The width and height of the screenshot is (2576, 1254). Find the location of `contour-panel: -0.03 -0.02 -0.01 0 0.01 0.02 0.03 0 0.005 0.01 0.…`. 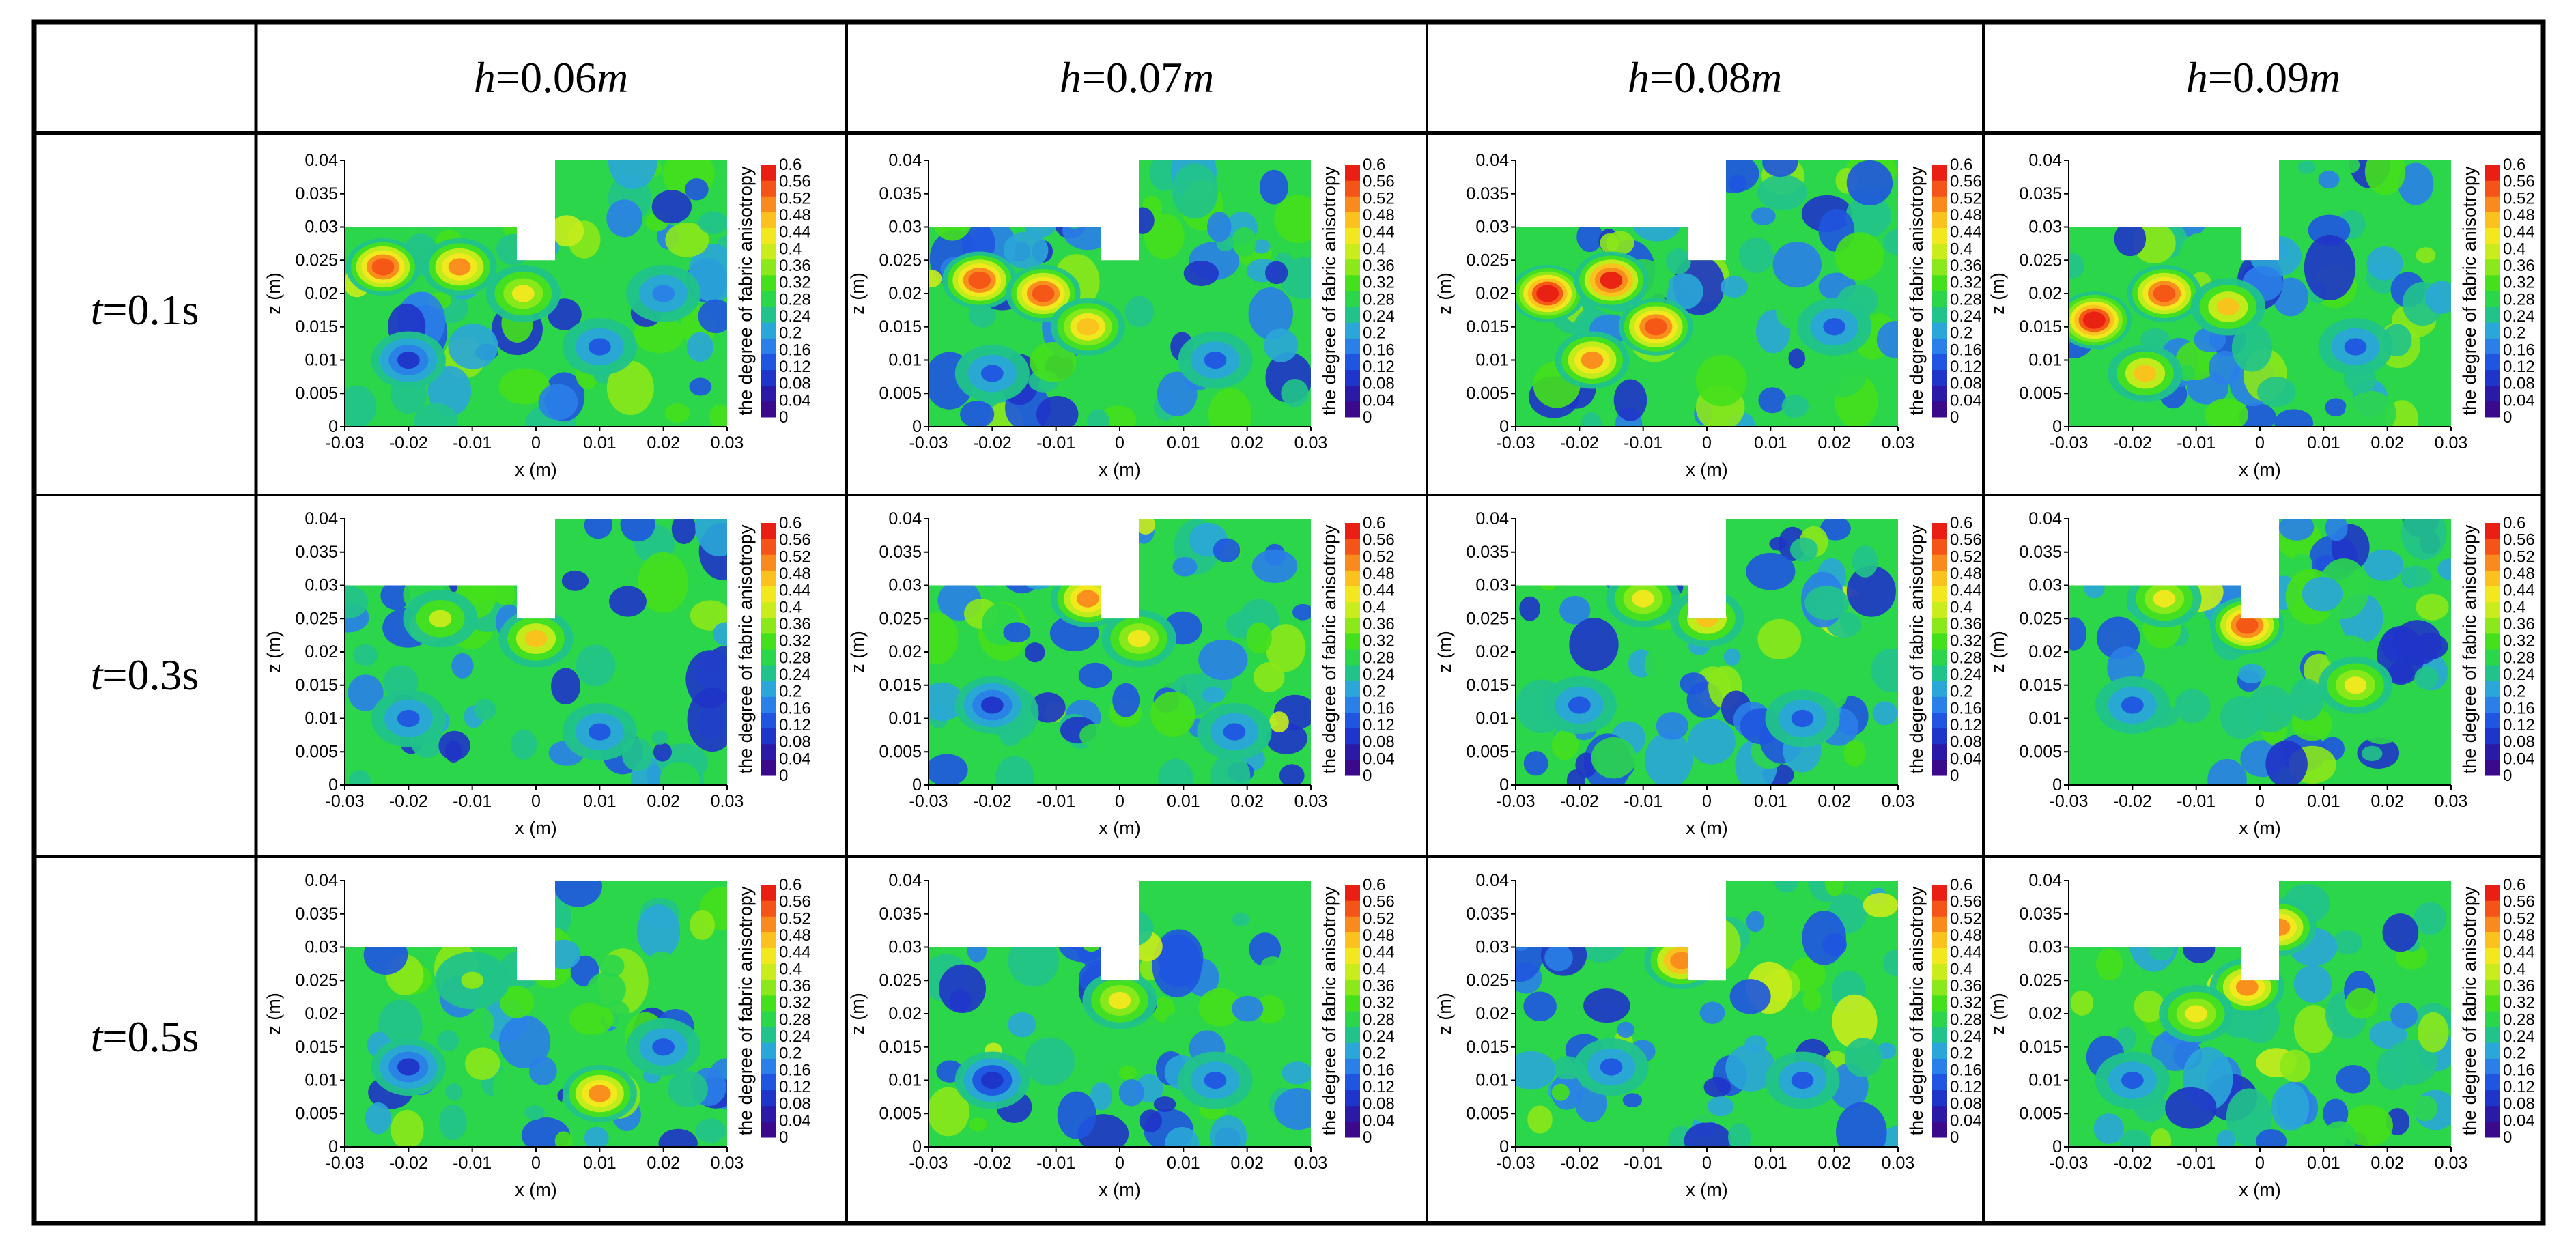

contour-panel: -0.03 -0.02 -0.01 0 0.01 0.02 0.03 0 0.005 0.01 0.… is located at coordinates (2261, 315).